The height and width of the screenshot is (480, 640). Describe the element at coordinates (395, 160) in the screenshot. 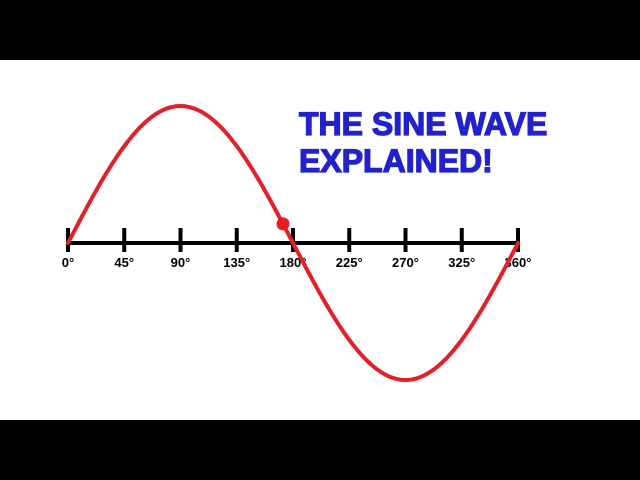

I see `title-line-2: EXPLAINED!` at that location.